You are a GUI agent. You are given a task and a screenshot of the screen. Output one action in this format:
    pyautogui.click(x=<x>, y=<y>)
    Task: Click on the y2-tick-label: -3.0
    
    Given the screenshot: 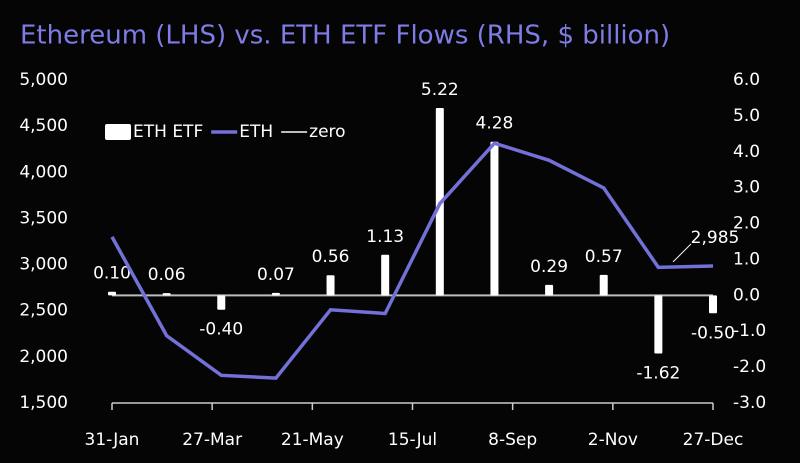 What is the action you would take?
    pyautogui.click(x=749, y=403)
    